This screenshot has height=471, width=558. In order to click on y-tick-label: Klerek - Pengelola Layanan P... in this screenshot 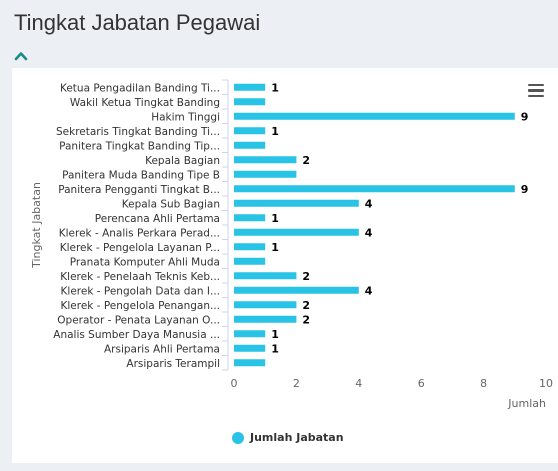, I will do `click(140, 248)`.